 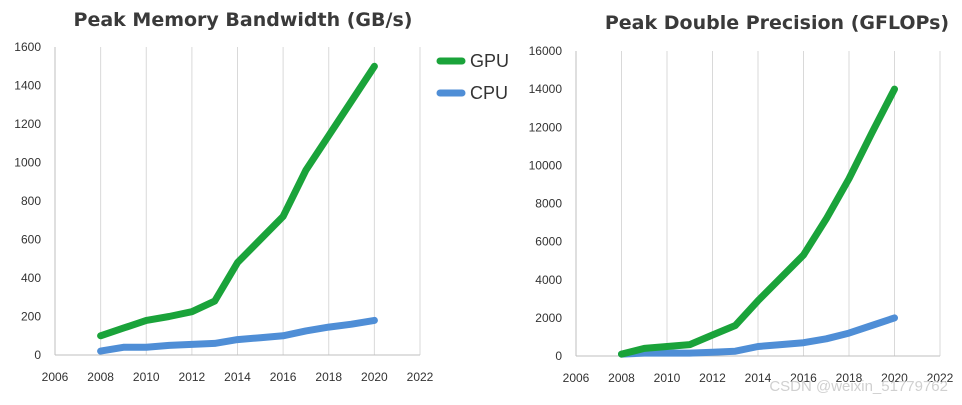 I want to click on double-precision-x-ticks: 2006 2008 2010 2012 2014 2016 2018 2020 2022, so click(x=758, y=378).